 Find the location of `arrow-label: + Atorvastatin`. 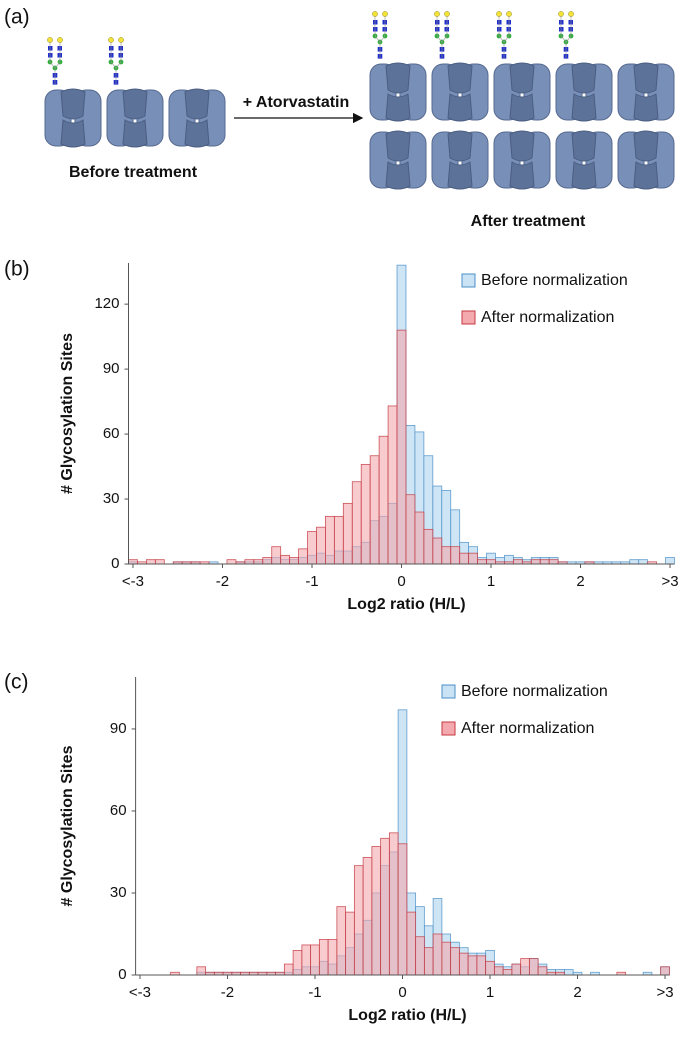

arrow-label: + Atorvastatin is located at coordinates (296, 102).